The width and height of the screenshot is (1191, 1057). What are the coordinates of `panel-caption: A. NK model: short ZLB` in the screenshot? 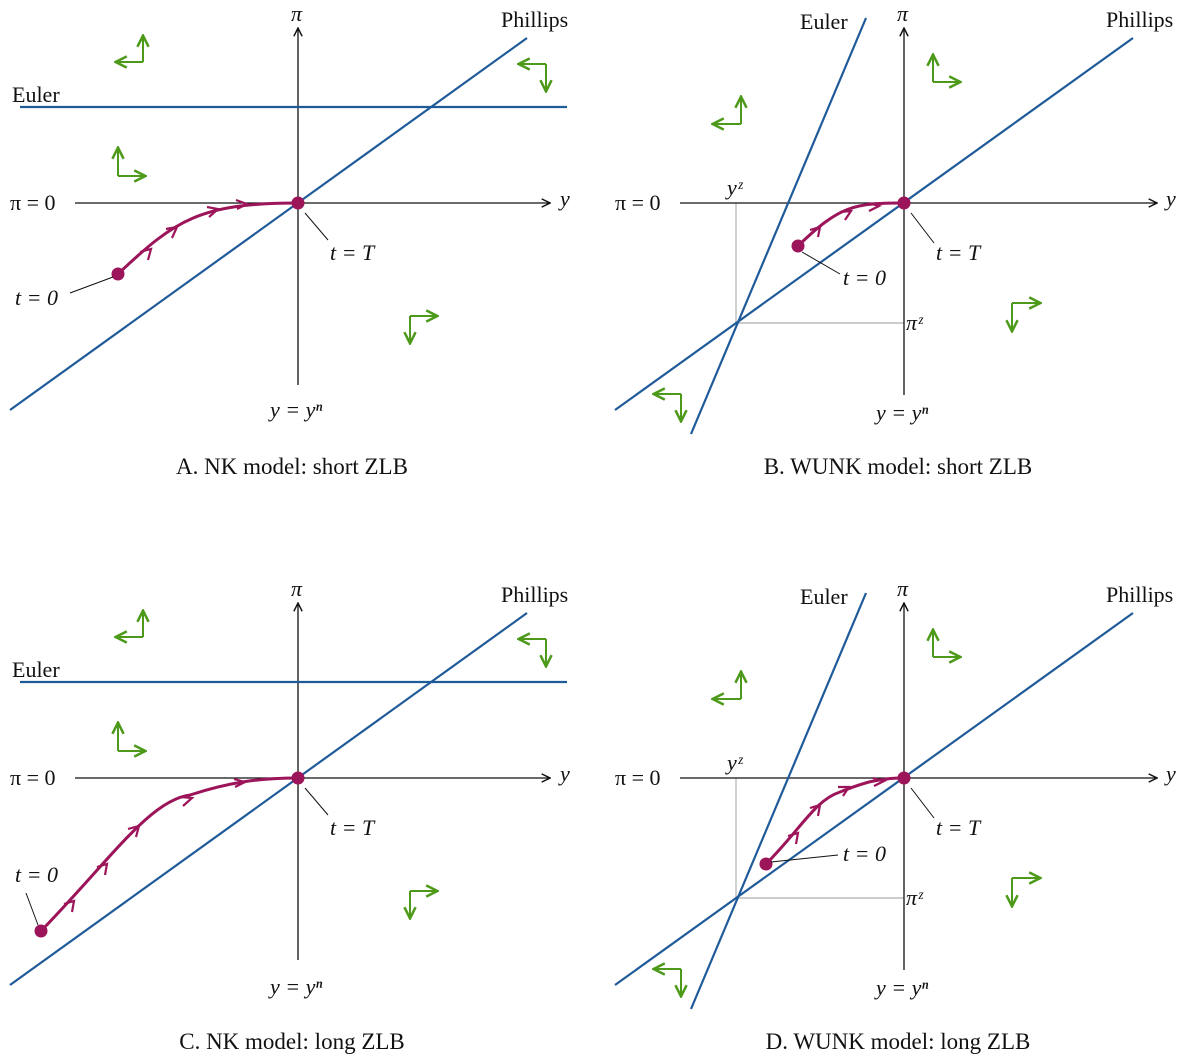 It's located at (292, 466).